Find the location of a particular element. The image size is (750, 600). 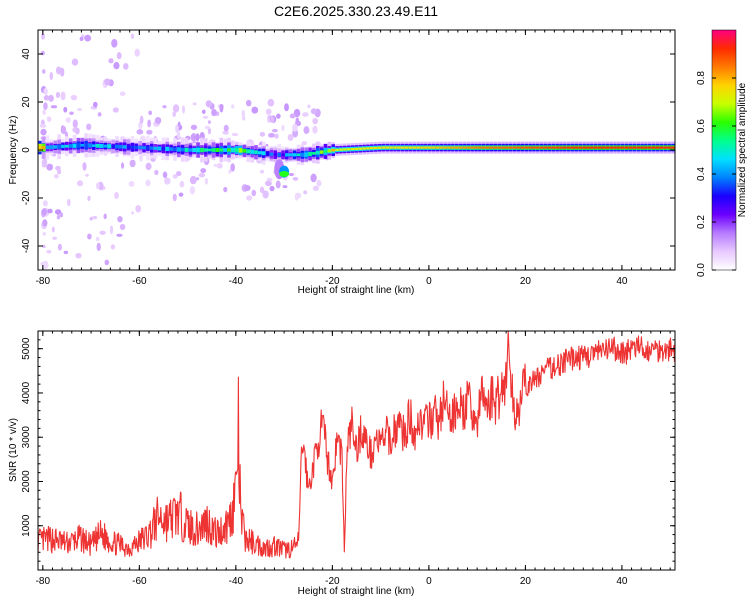

colorbar-gradient is located at coordinates (724, 150).